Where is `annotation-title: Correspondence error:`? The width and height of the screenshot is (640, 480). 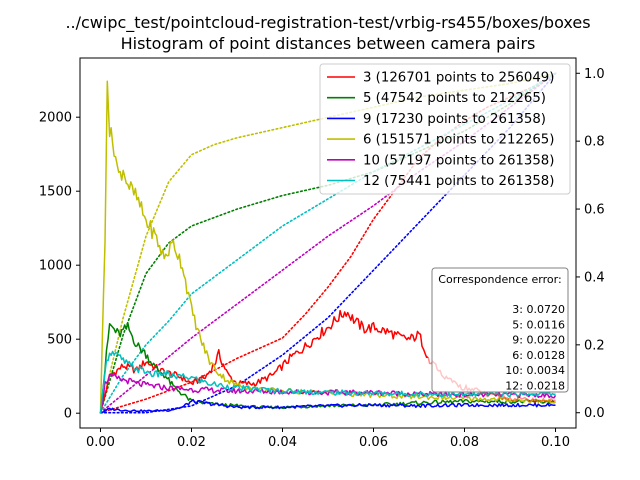 annotation-title: Correspondence error: is located at coordinates (499, 279).